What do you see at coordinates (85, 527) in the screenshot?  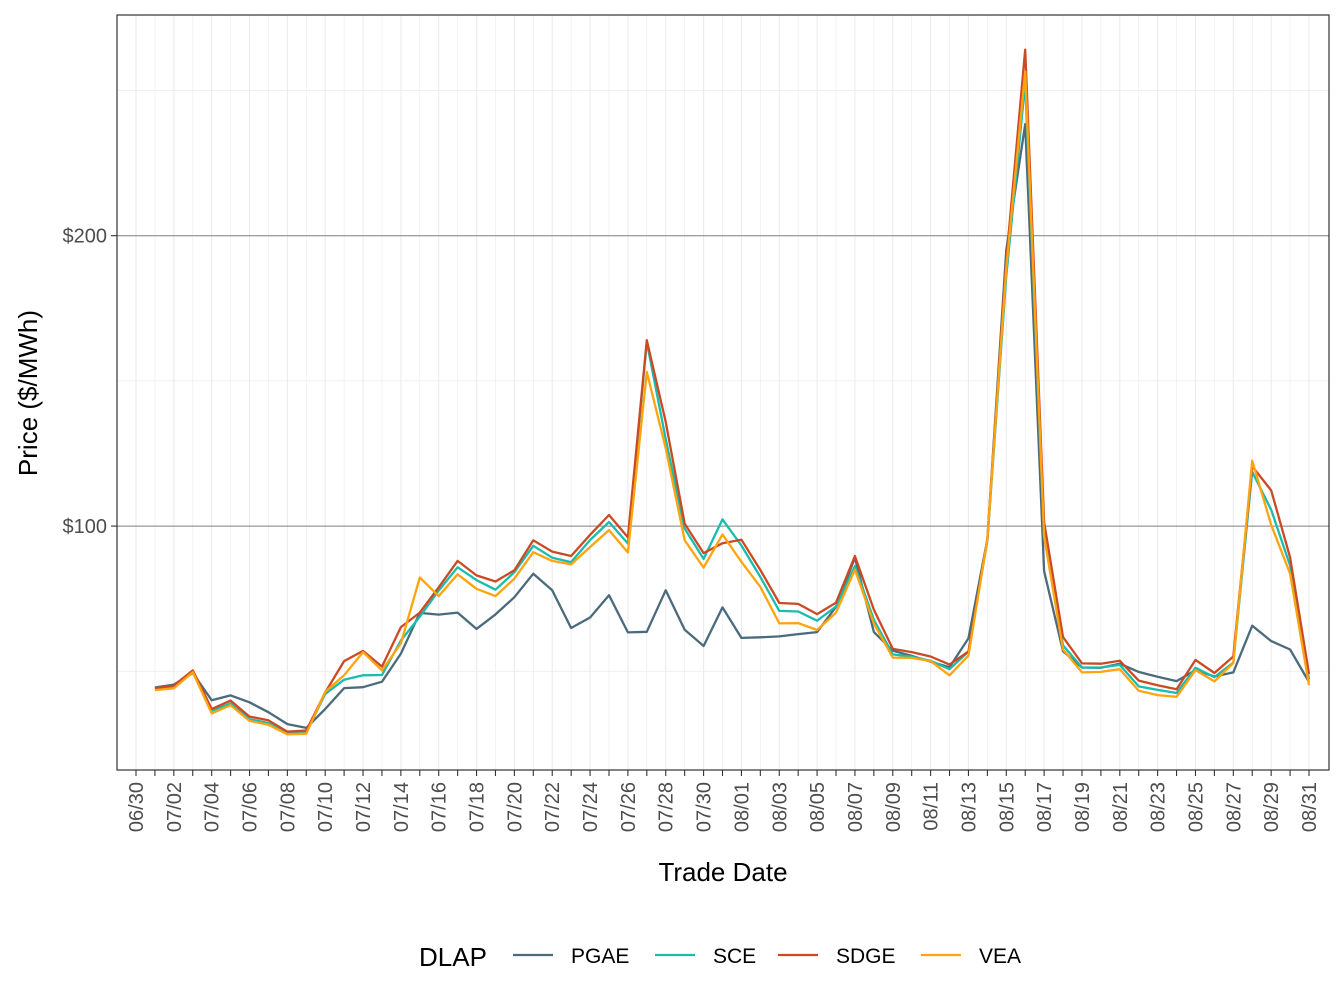 I see `y-tick-label: $100` at bounding box center [85, 527].